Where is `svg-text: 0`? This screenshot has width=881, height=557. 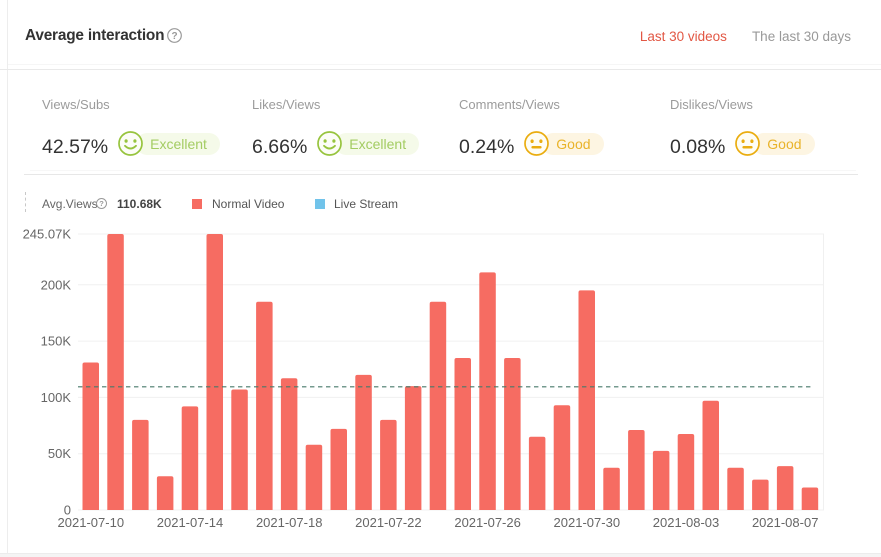
svg-text: 0 is located at coordinates (67, 510).